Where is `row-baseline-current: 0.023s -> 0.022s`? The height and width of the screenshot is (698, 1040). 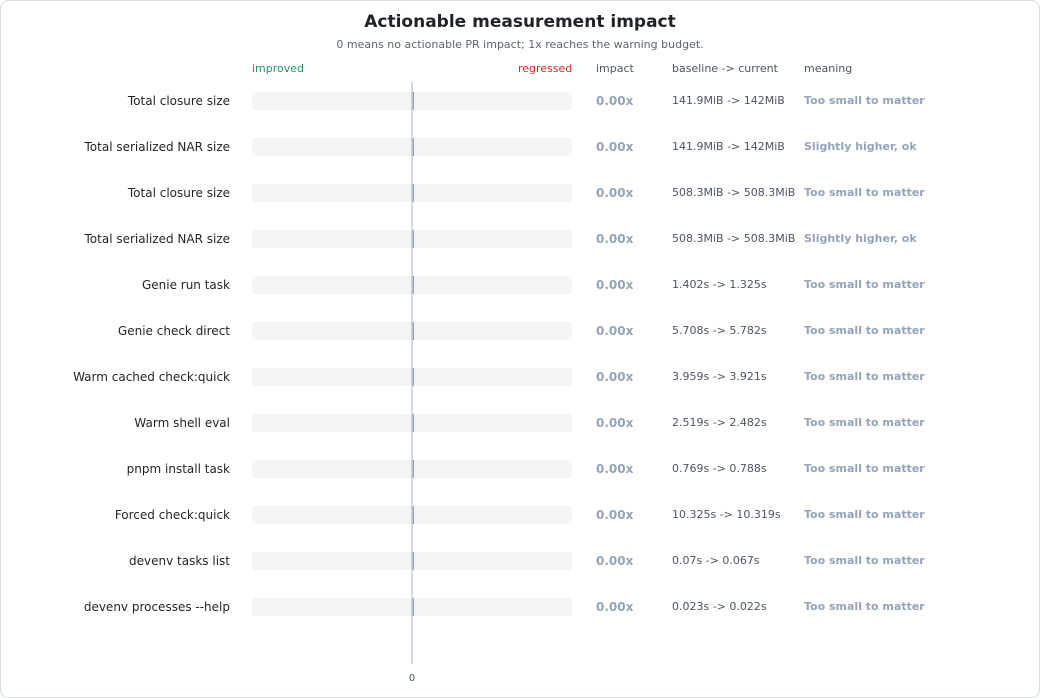
row-baseline-current: 0.023s -> 0.022s is located at coordinates (719, 606).